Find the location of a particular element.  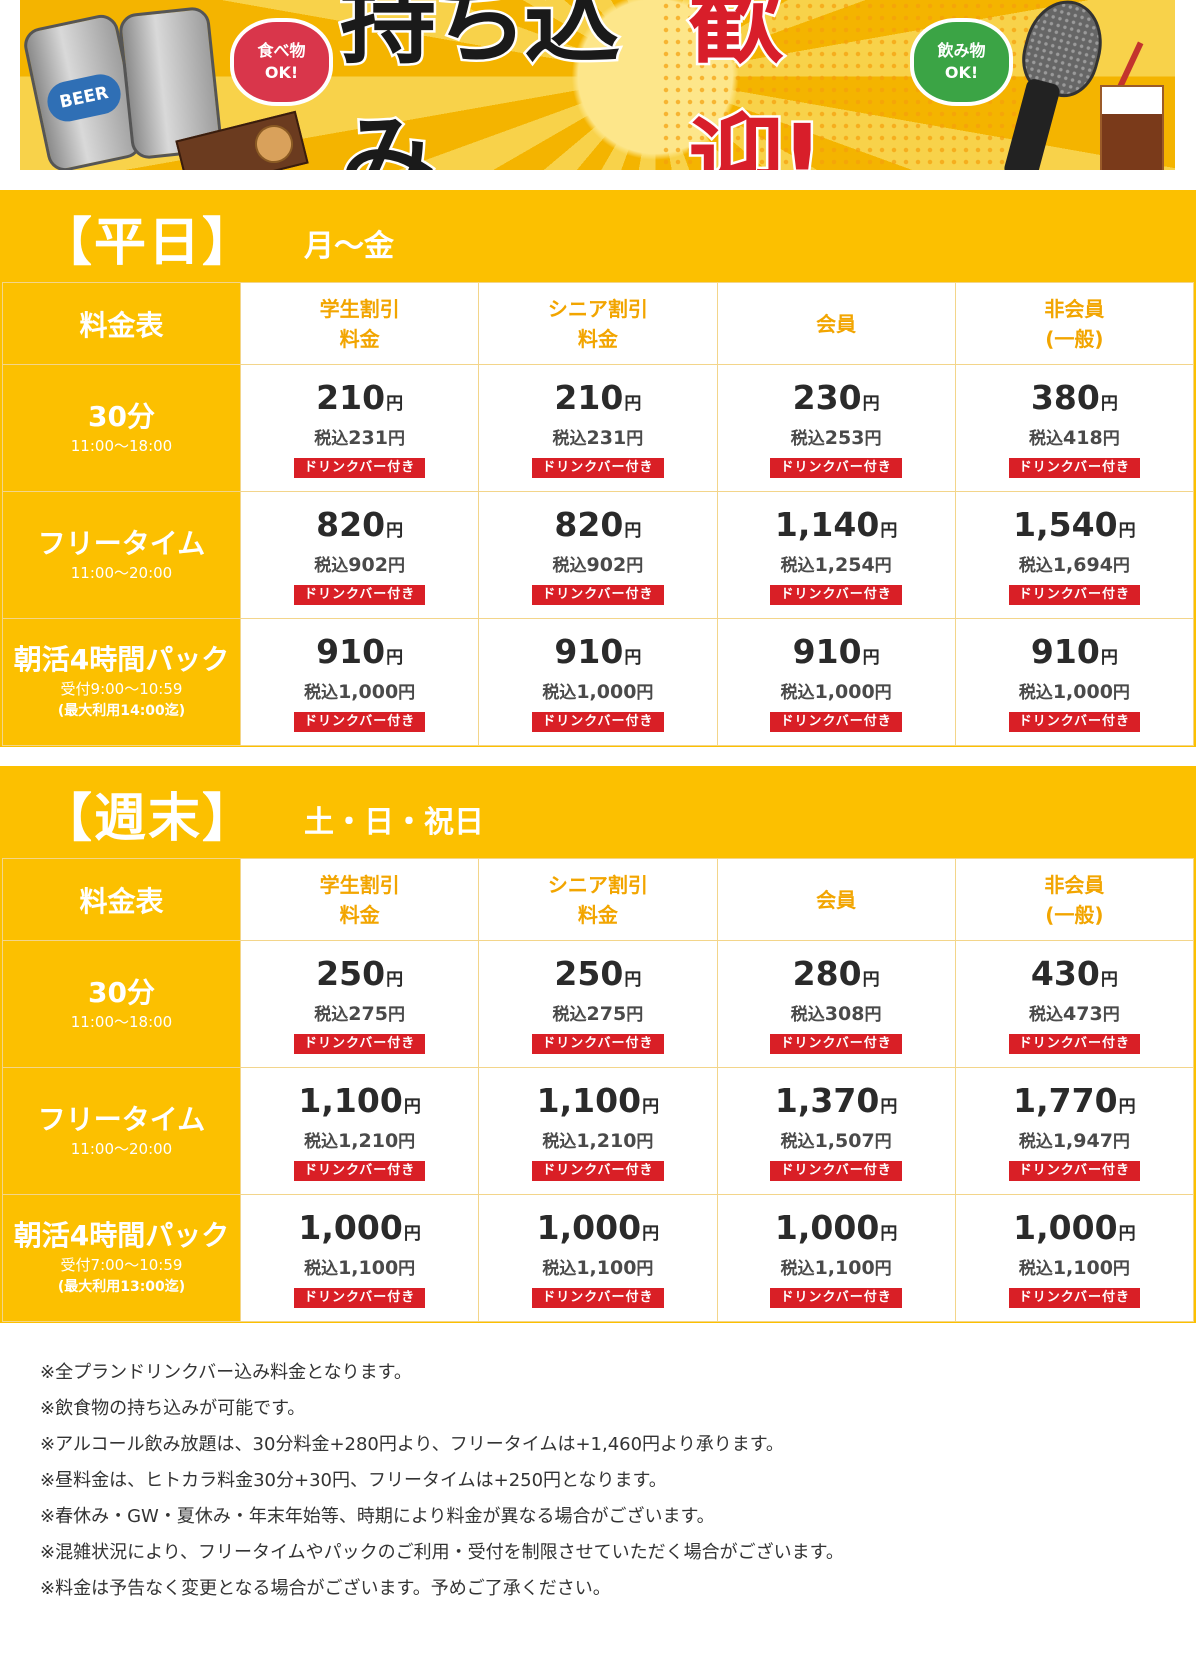

plan-label-cell: 朝活4時間パック 受付7:00〜10:59 (最大利用13:00迄) is located at coordinates (121, 1258).